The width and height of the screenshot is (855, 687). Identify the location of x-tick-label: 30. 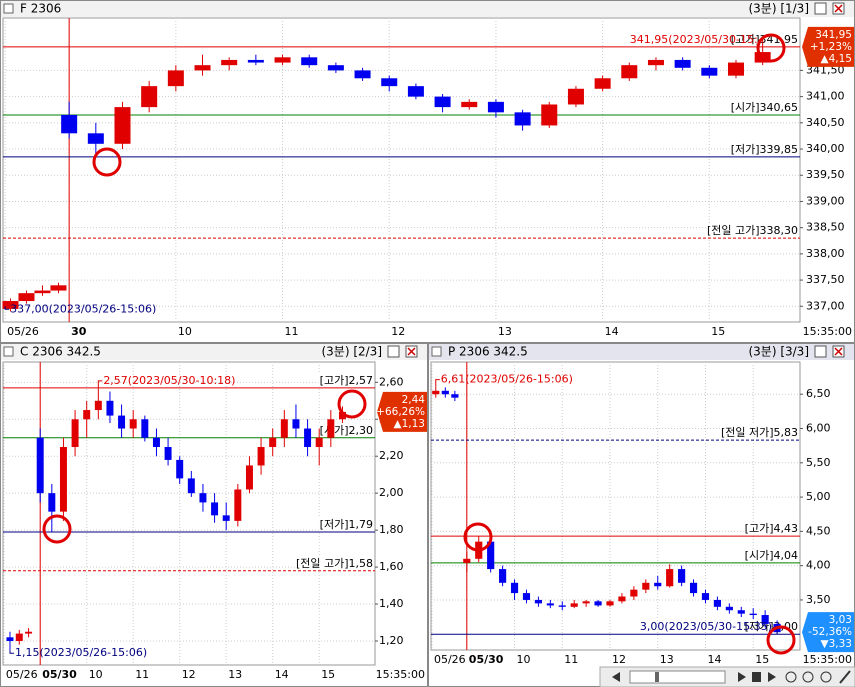
(79, 331).